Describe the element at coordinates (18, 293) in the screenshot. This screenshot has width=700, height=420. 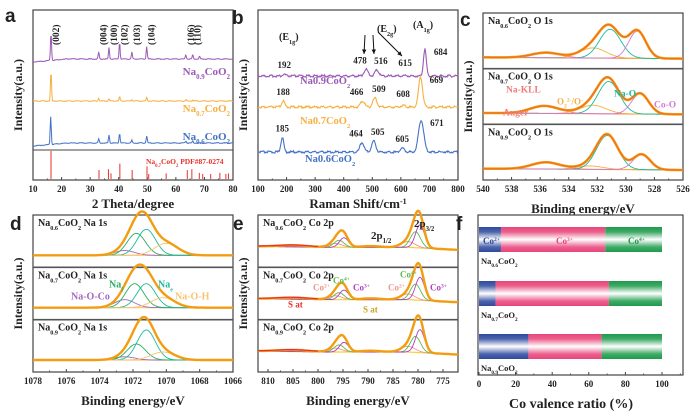
I see `panel-d-y-axis-label: Intensity(a.u.)` at that location.